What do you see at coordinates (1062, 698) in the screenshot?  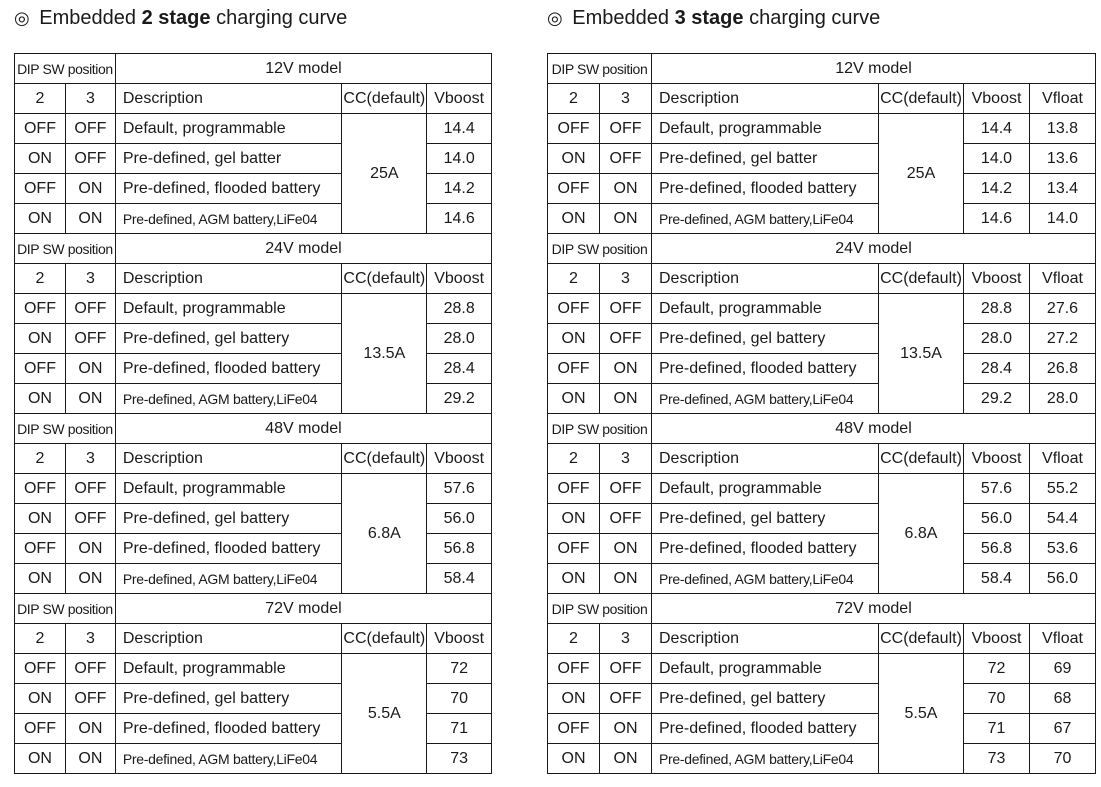 I see `vfloat-value: 68` at bounding box center [1062, 698].